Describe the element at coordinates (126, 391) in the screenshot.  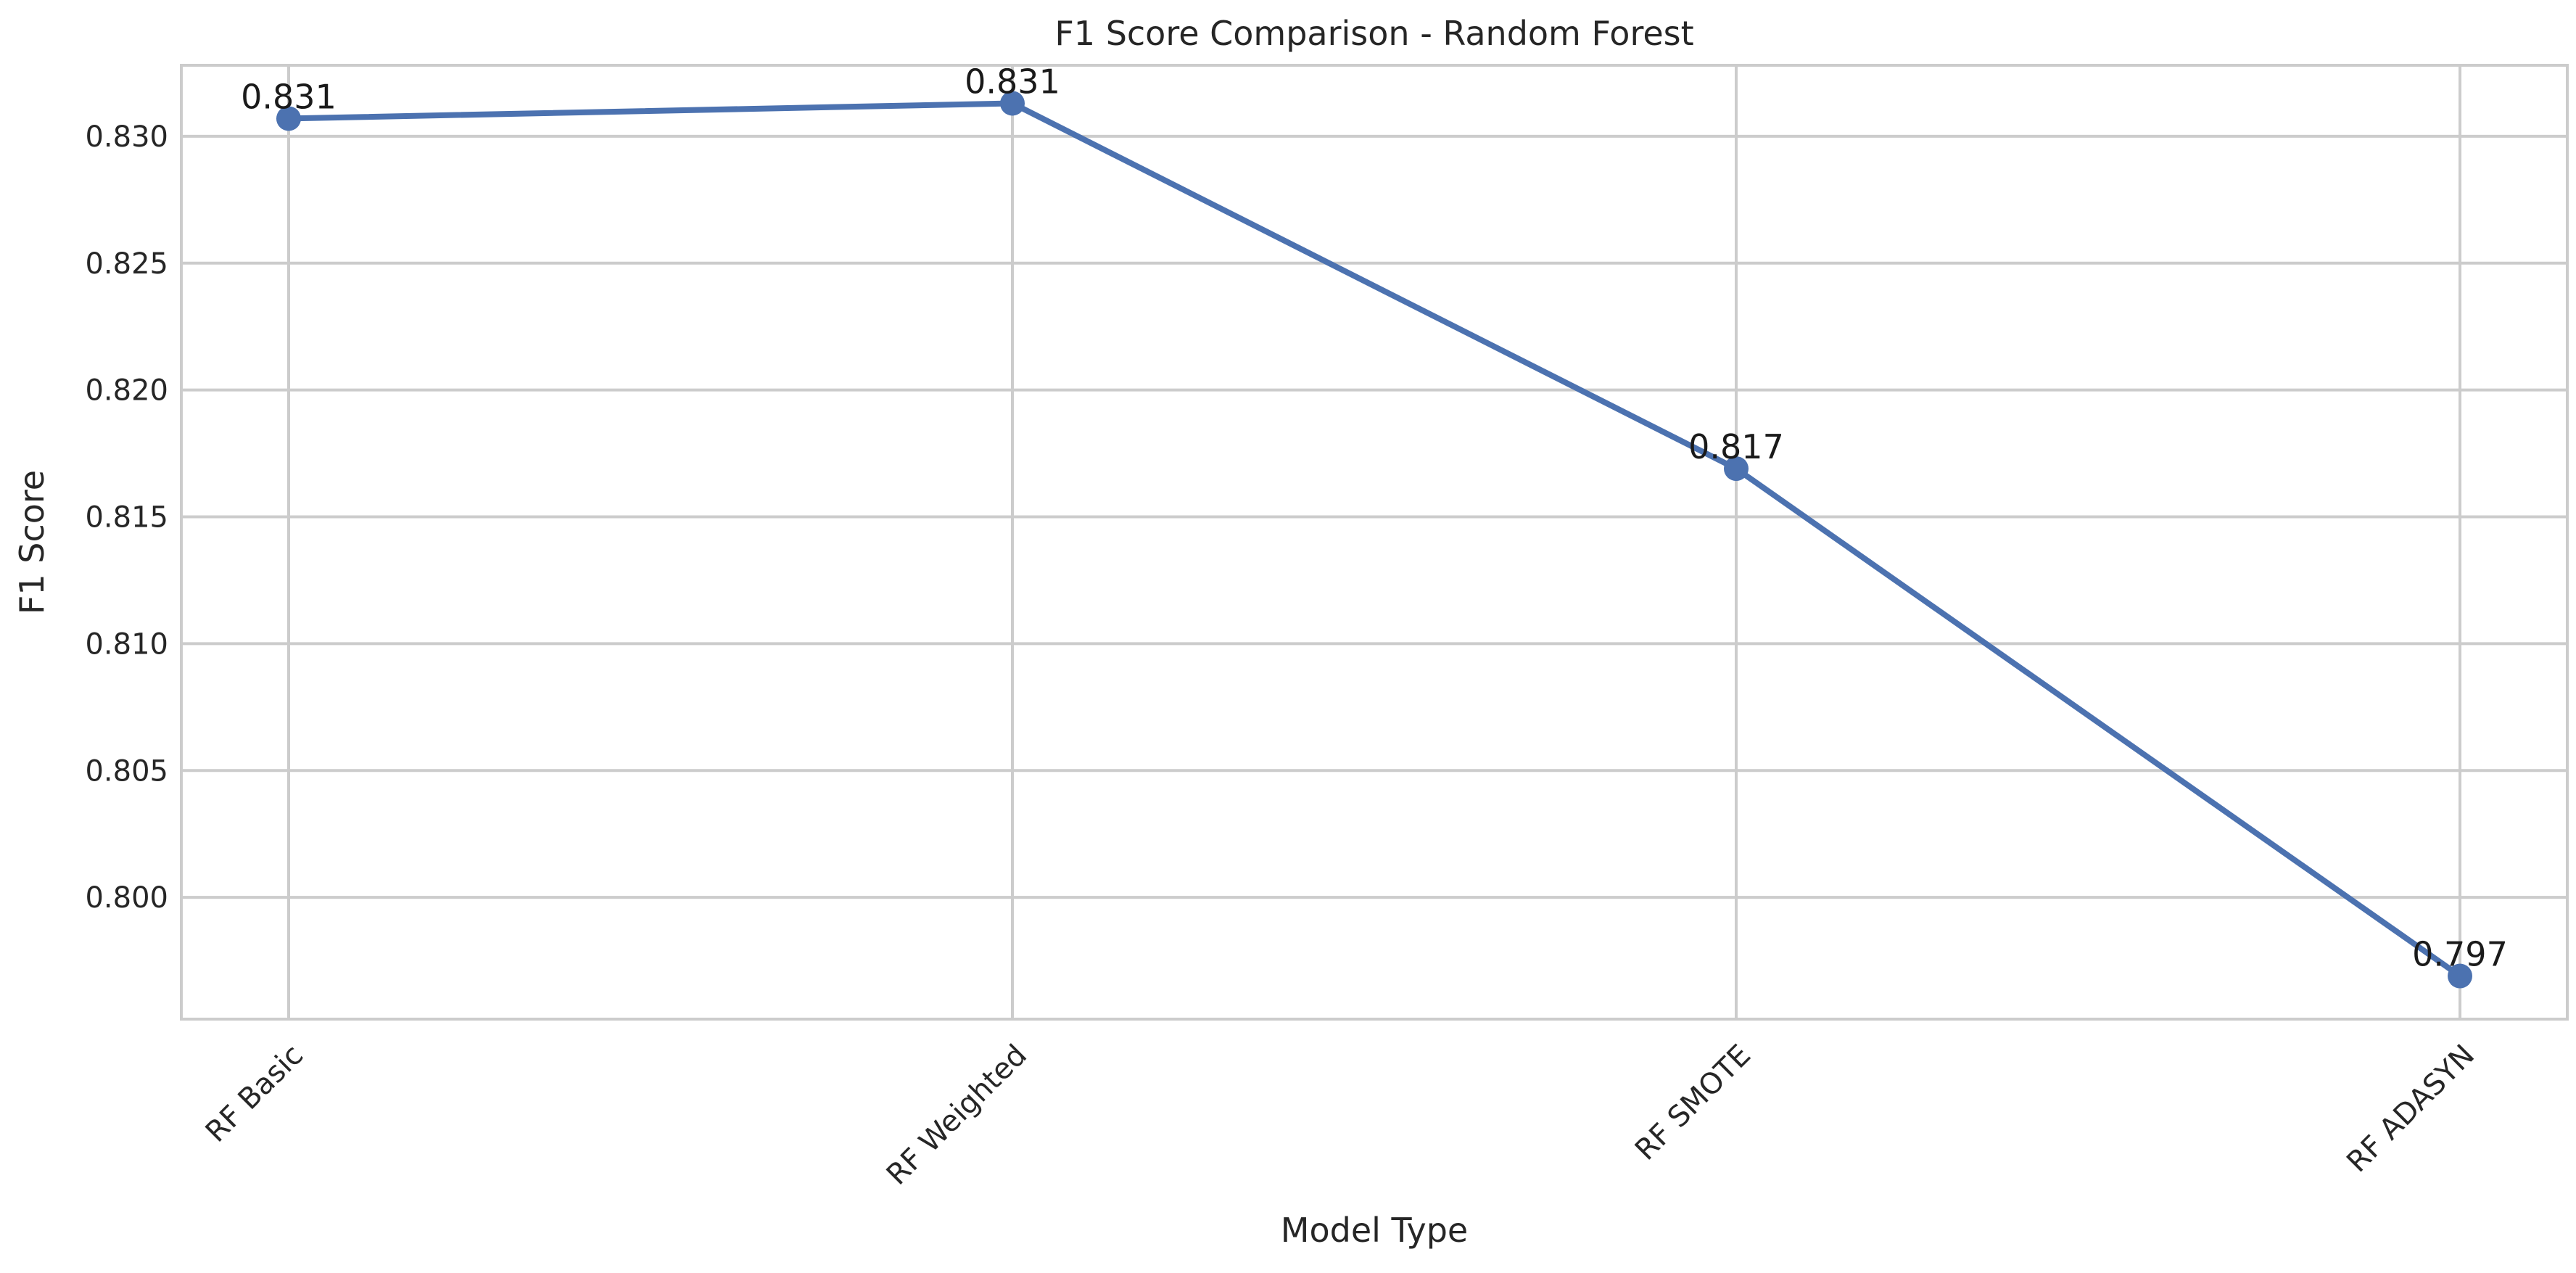
I see `y-tick-label: 0.820` at that location.